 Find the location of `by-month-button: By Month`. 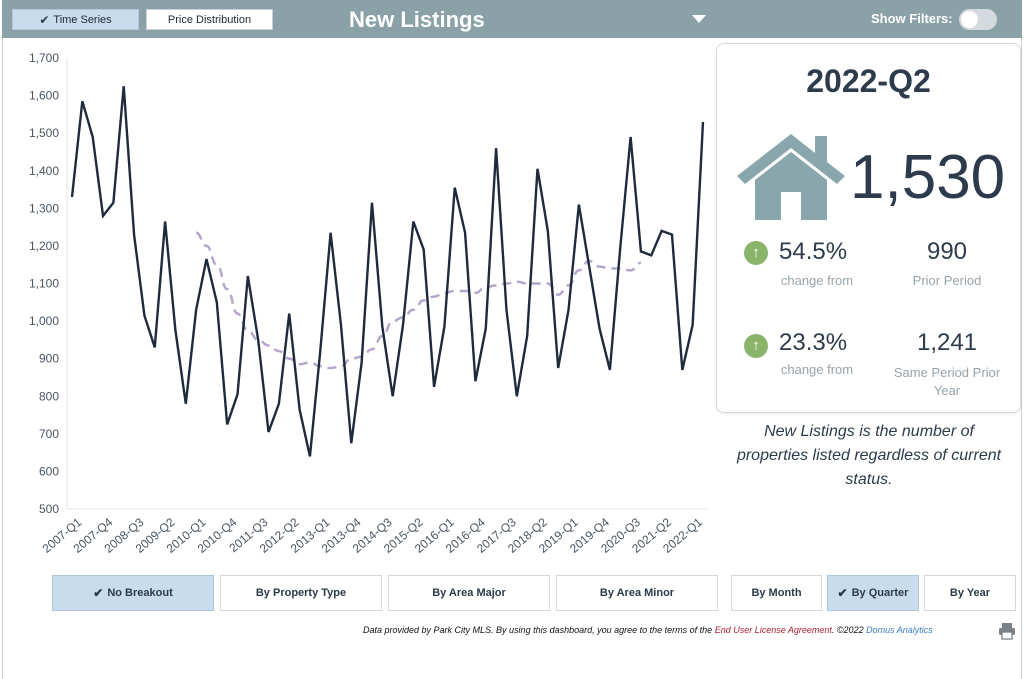

by-month-button: By Month is located at coordinates (776, 593).